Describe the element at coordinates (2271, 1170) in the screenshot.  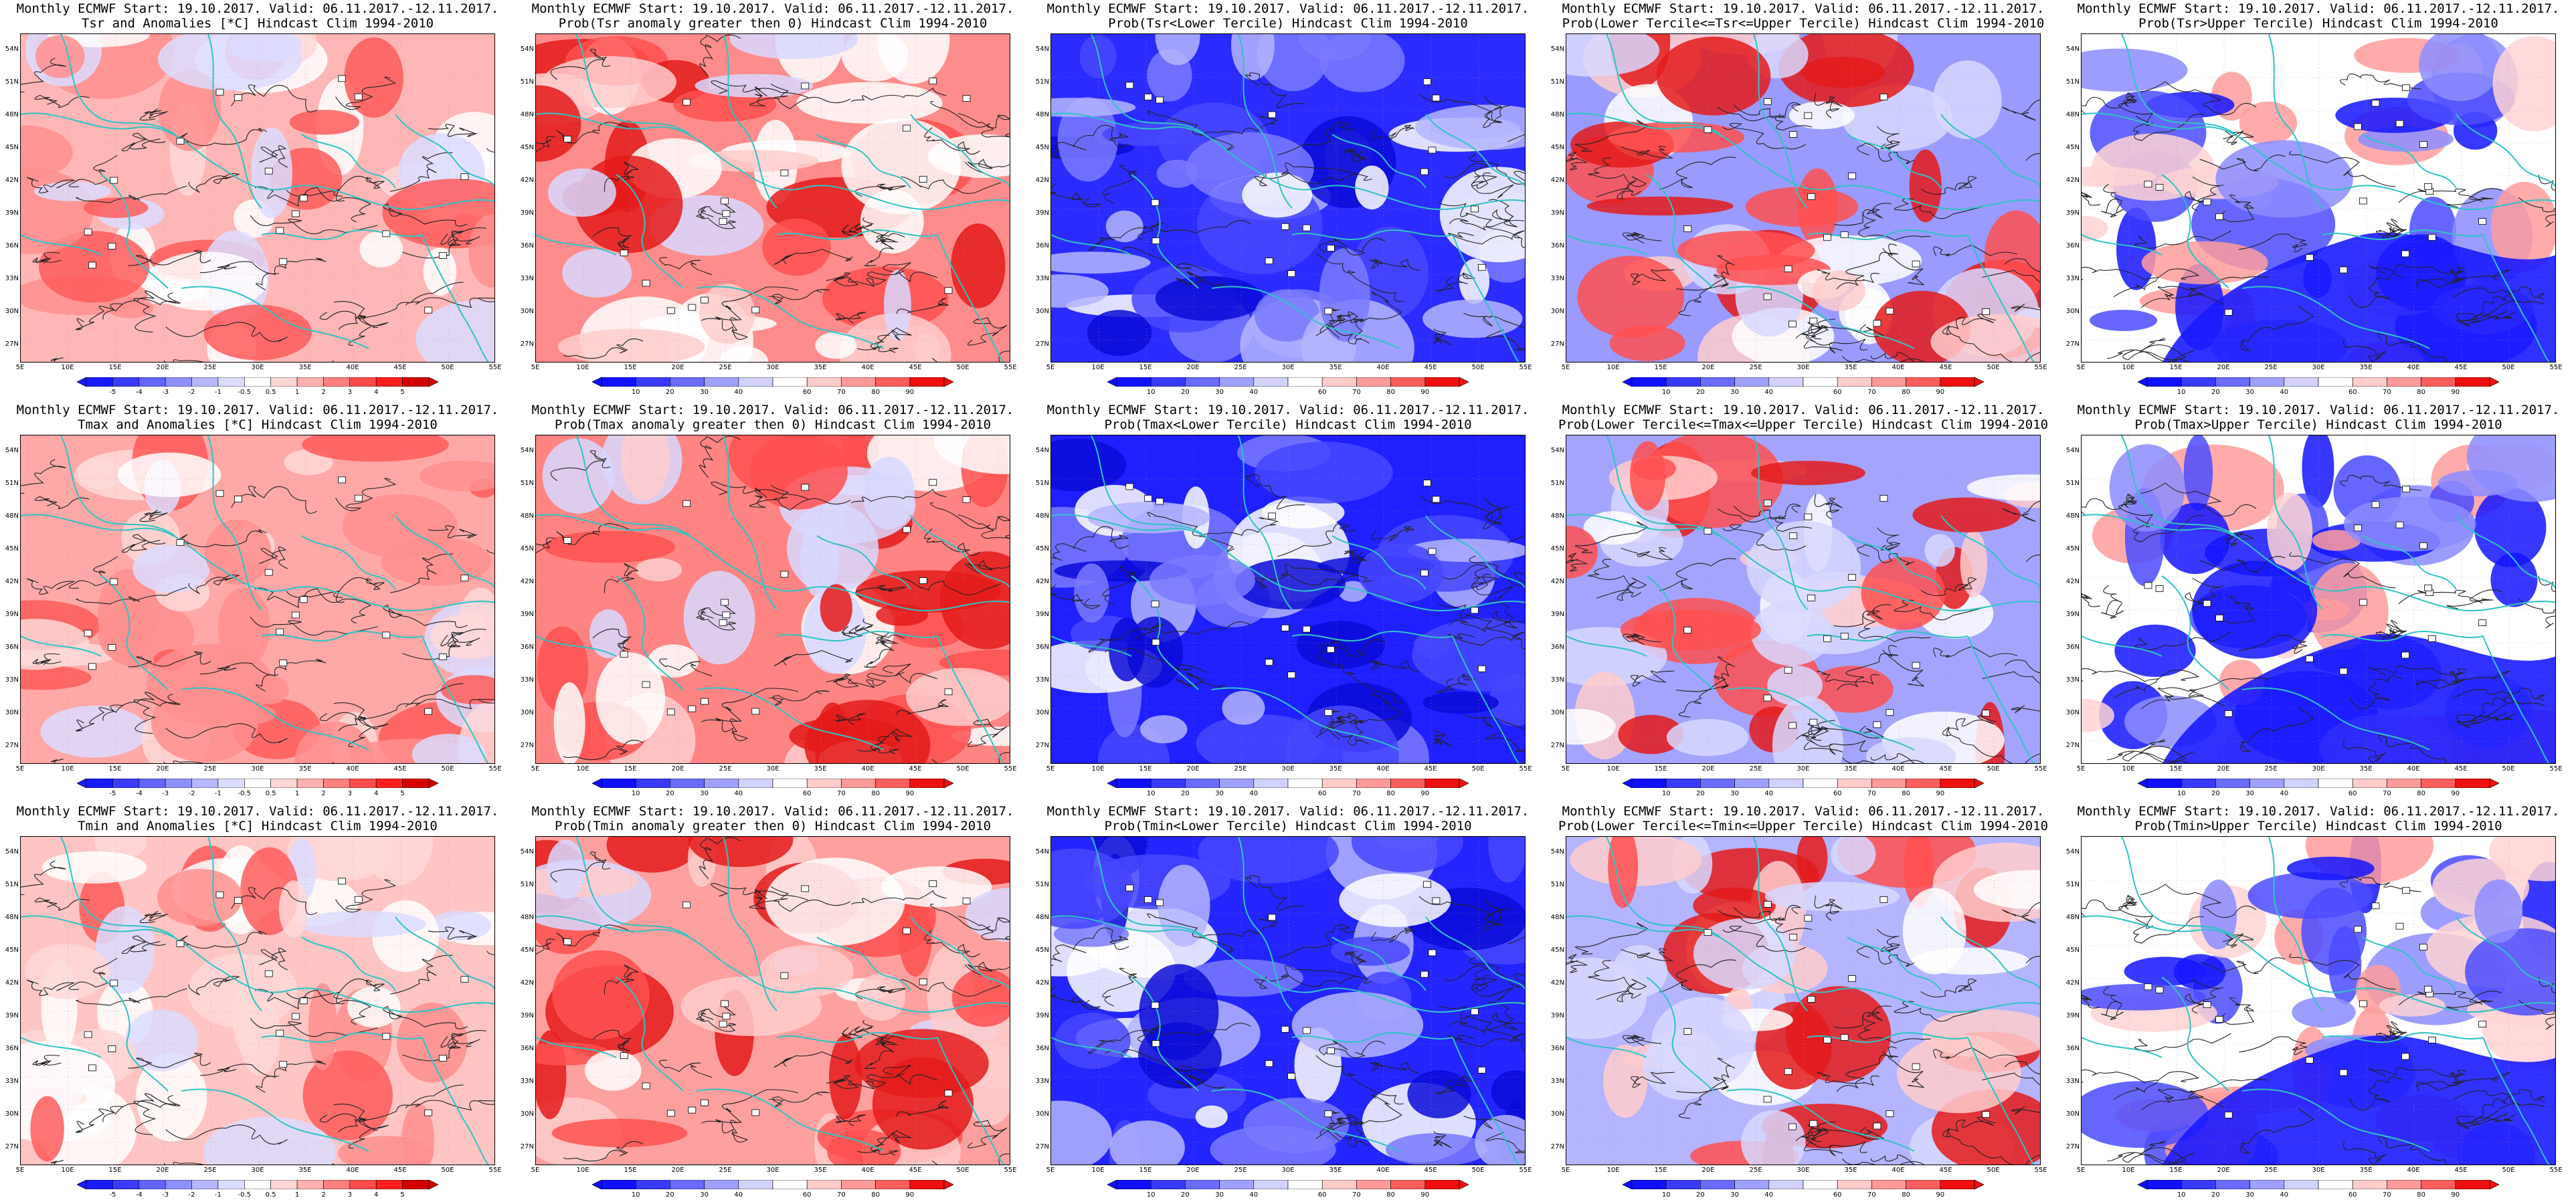
I see `longitude-label: 25E` at that location.